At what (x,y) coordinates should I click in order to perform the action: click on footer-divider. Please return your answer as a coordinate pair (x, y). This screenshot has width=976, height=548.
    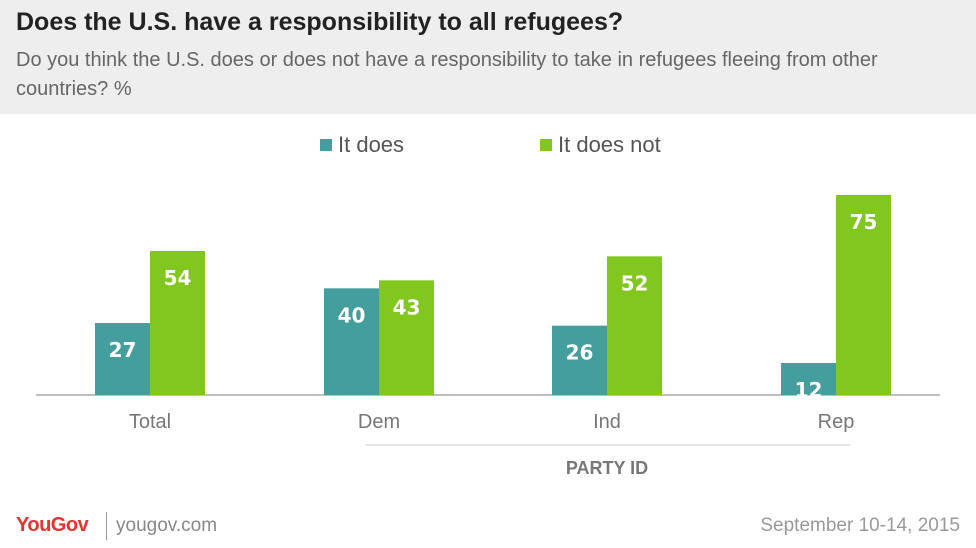
    Looking at the image, I should click on (106, 526).